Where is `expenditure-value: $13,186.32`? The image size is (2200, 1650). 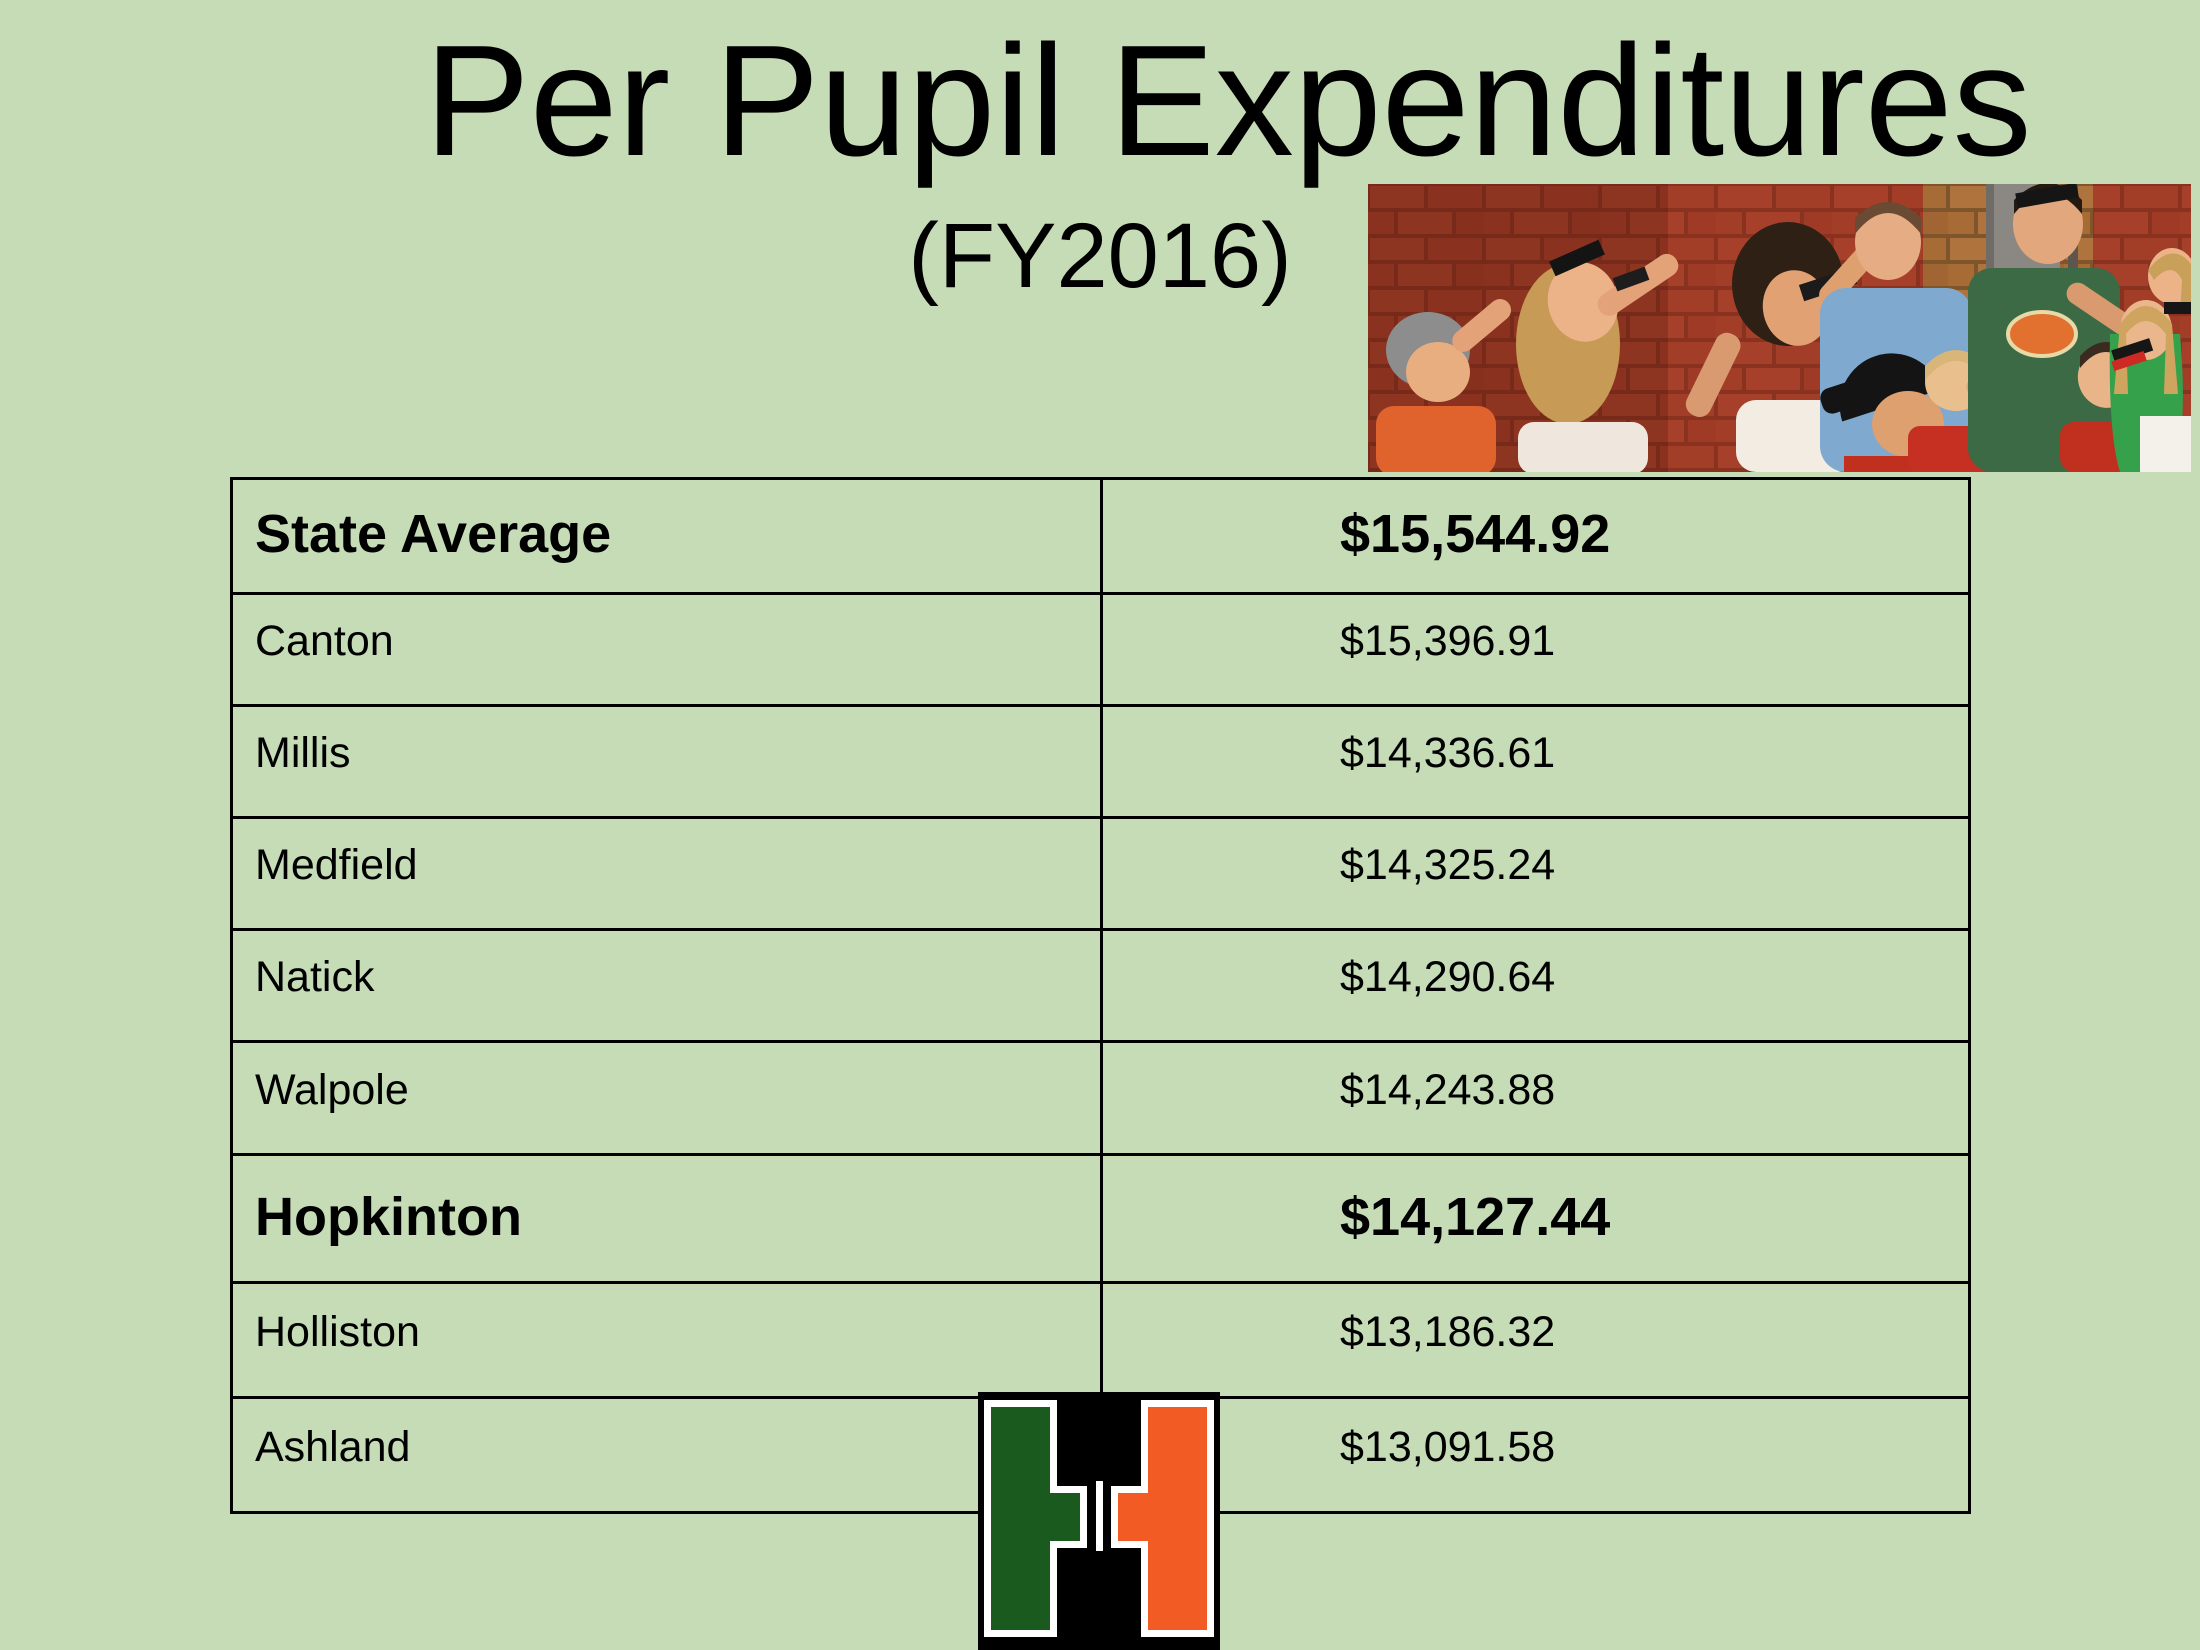
expenditure-value: $13,186.32 is located at coordinates (1534, 1340).